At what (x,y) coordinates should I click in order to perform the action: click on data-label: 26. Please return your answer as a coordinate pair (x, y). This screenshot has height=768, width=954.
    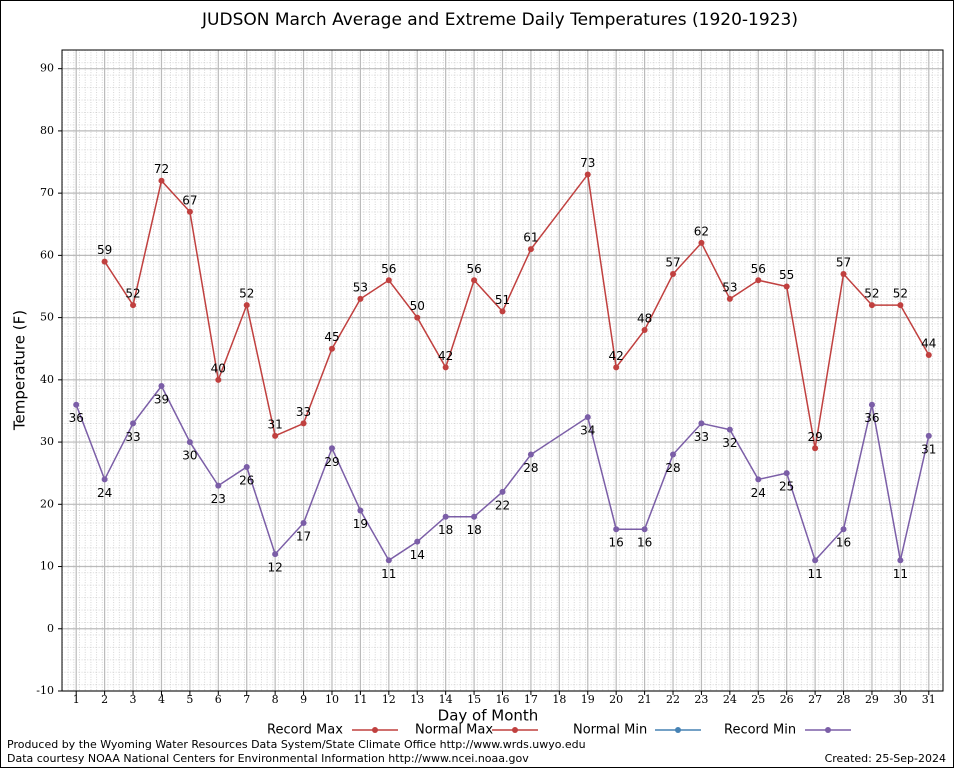
    Looking at the image, I should click on (246, 480).